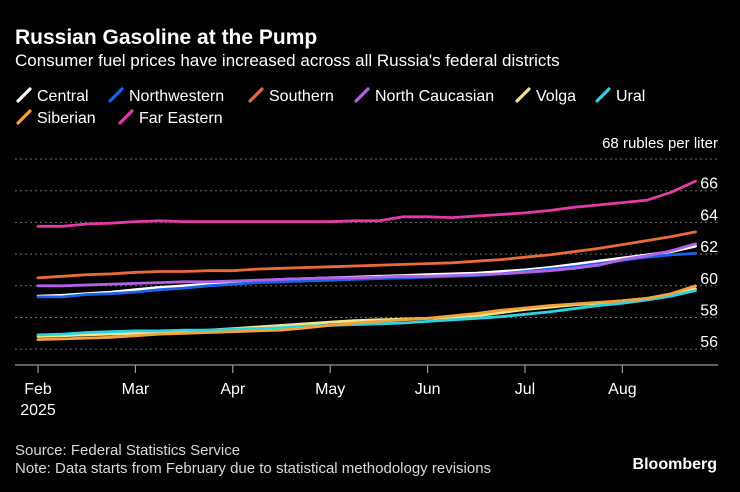  What do you see at coordinates (24, 117) in the screenshot?
I see `legend-swatch-siberian` at bounding box center [24, 117].